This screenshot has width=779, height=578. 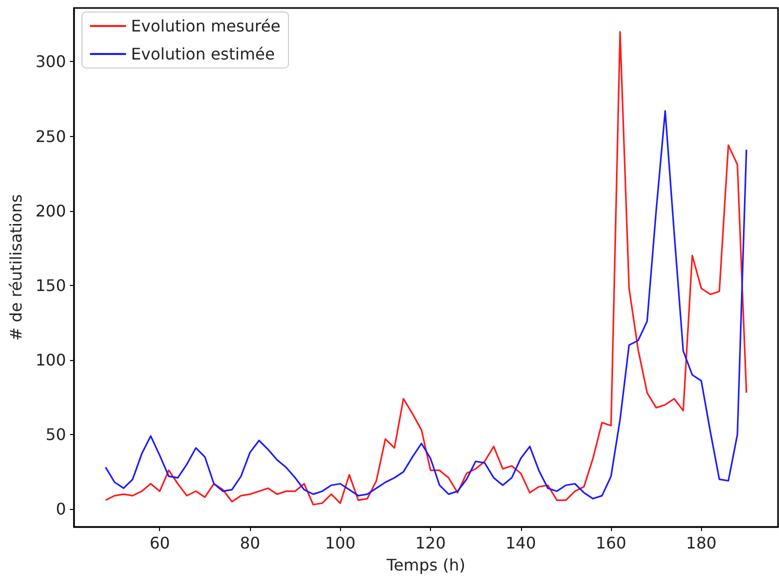 I want to click on x-tick-label: 180, so click(x=701, y=543).